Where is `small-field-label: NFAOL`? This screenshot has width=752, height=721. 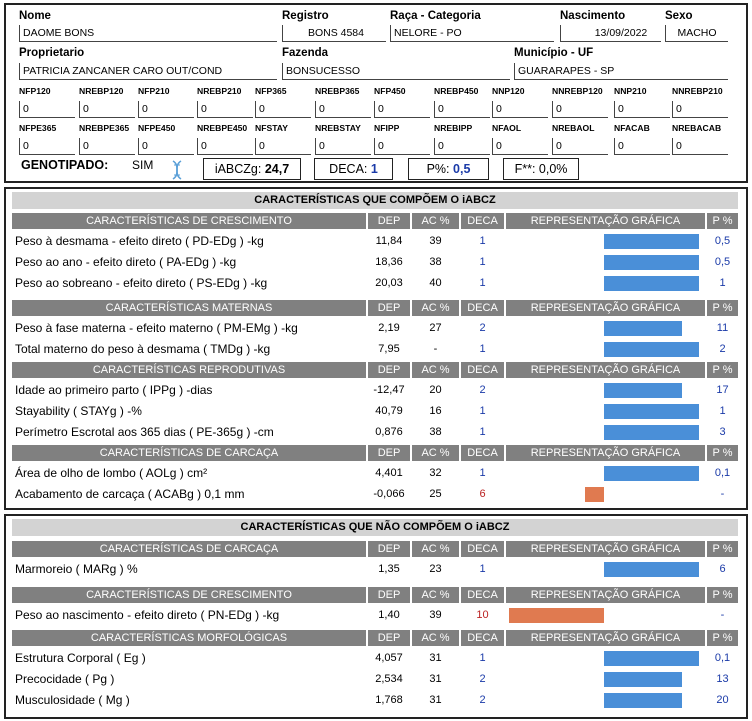
small-field-label: NFAOL is located at coordinates (507, 128).